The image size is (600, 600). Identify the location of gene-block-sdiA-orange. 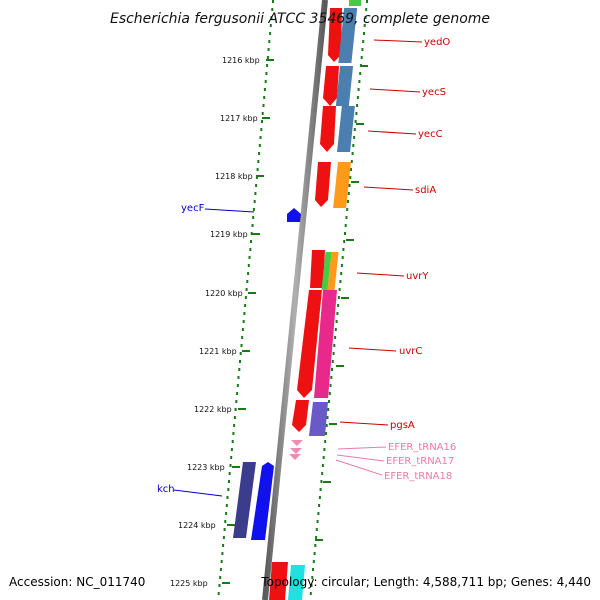
(342, 185).